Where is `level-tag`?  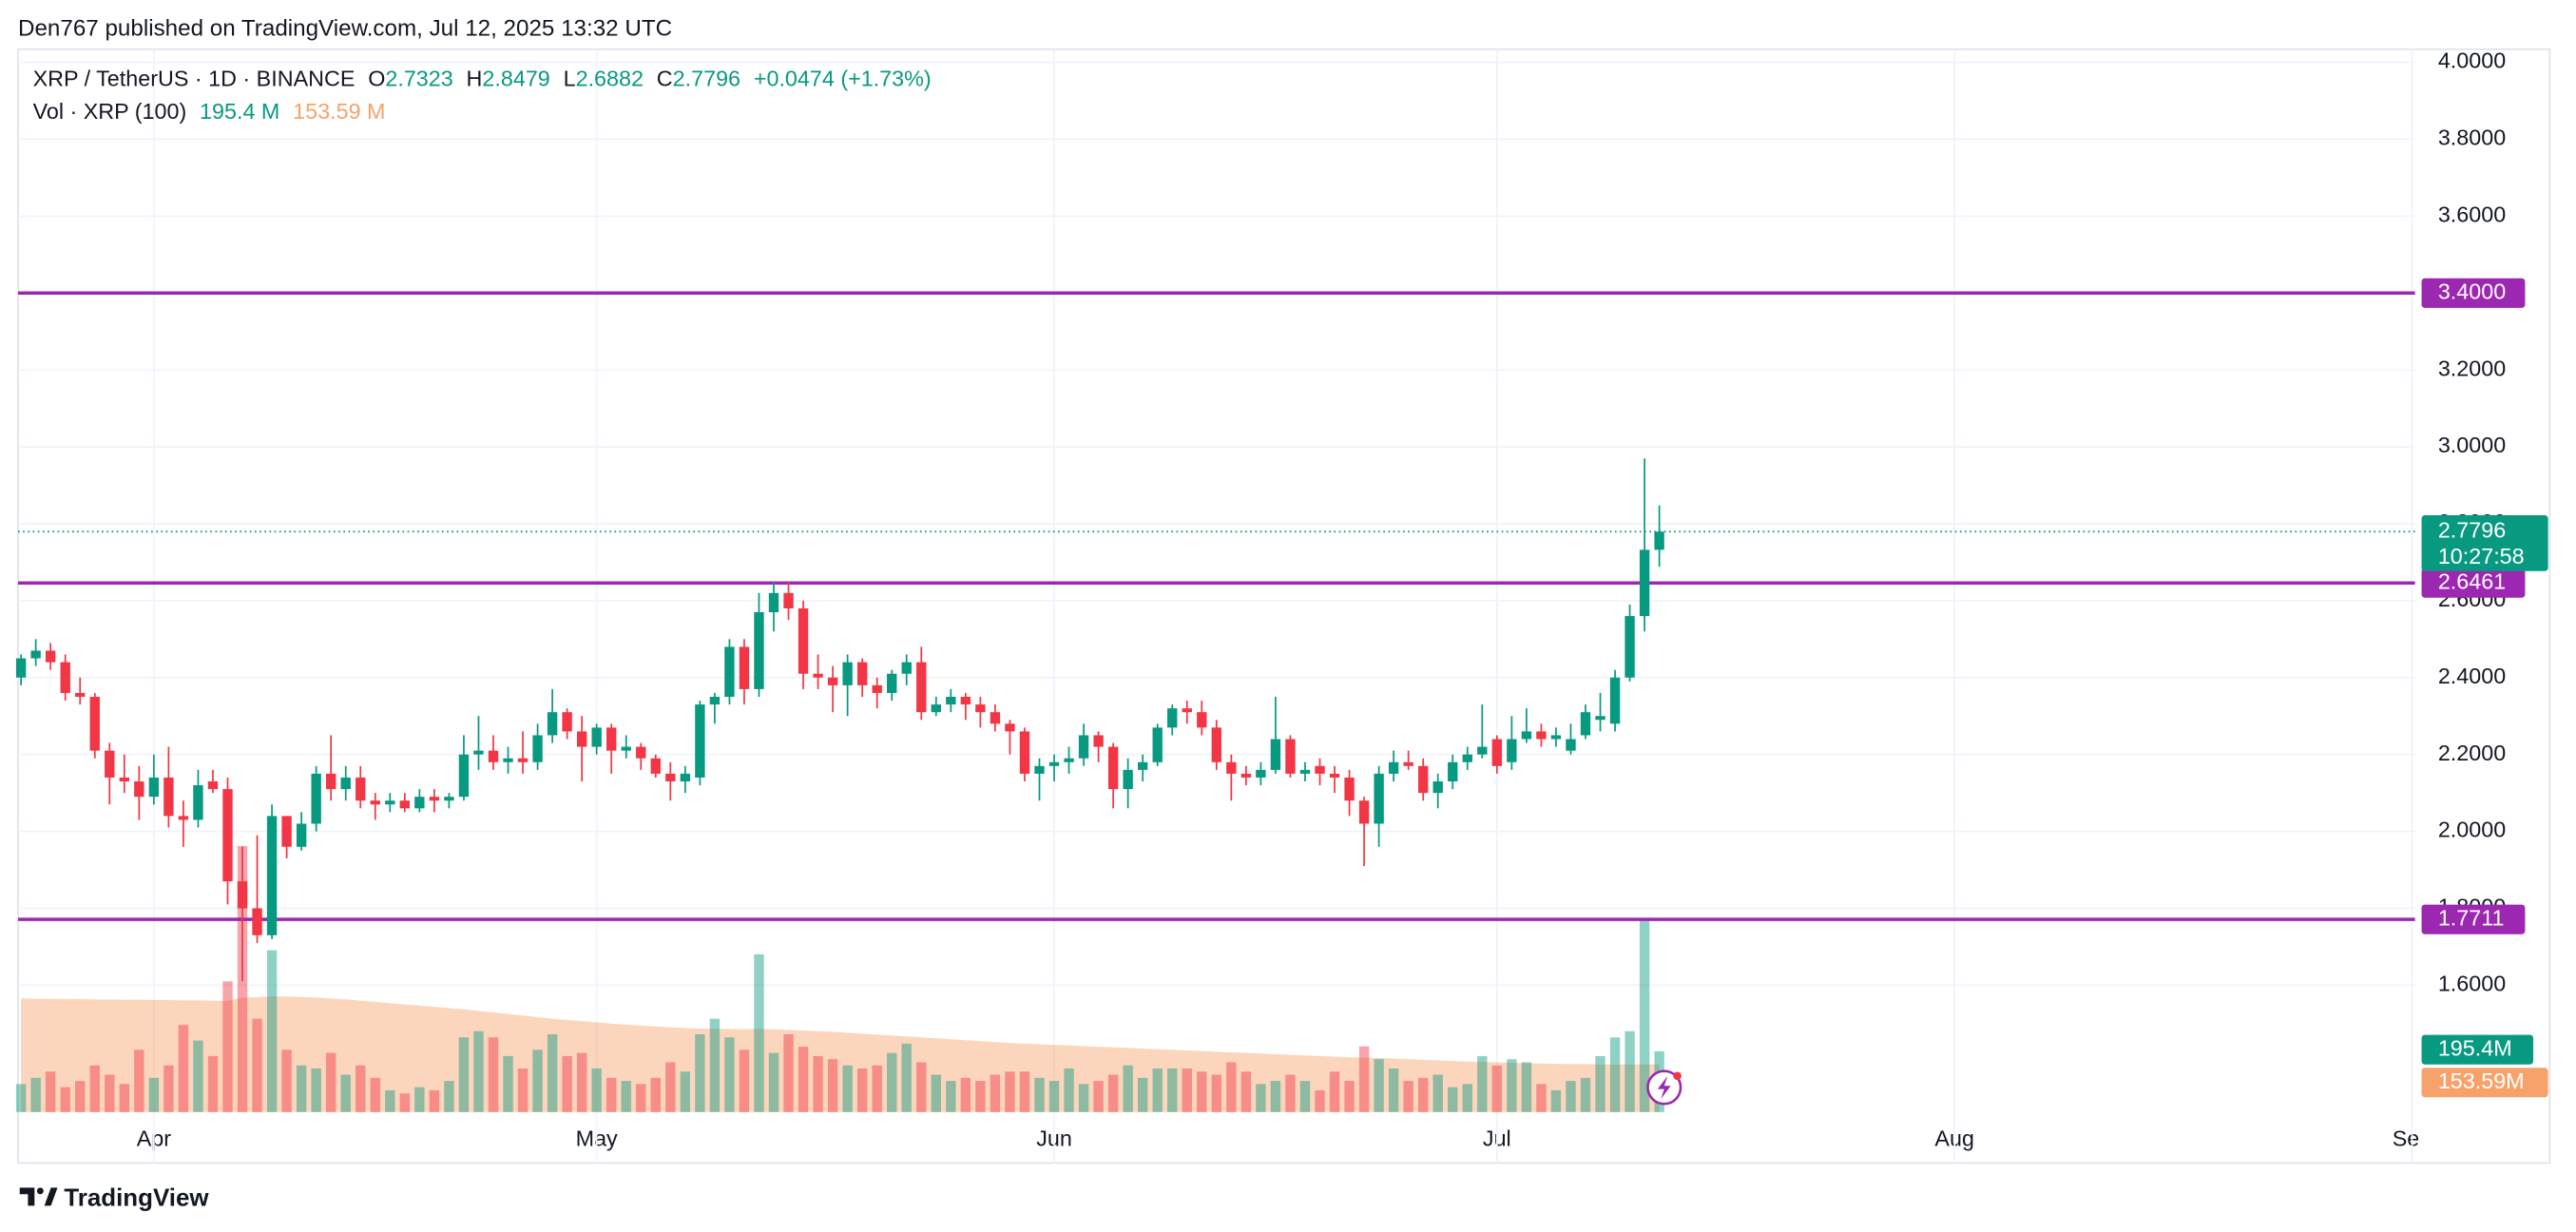
level-tag is located at coordinates (2473, 919).